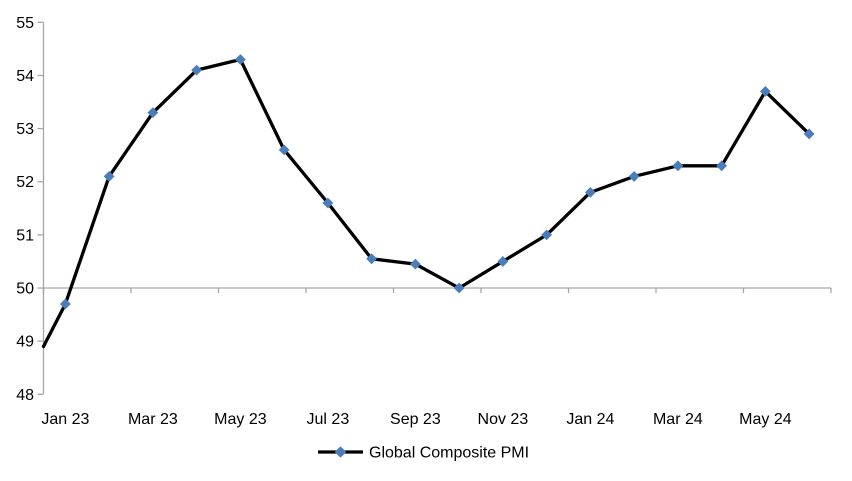 Image resolution: width=852 pixels, height=481 pixels. Describe the element at coordinates (25, 182) in the screenshot. I see `y-tick-label: 52` at that location.